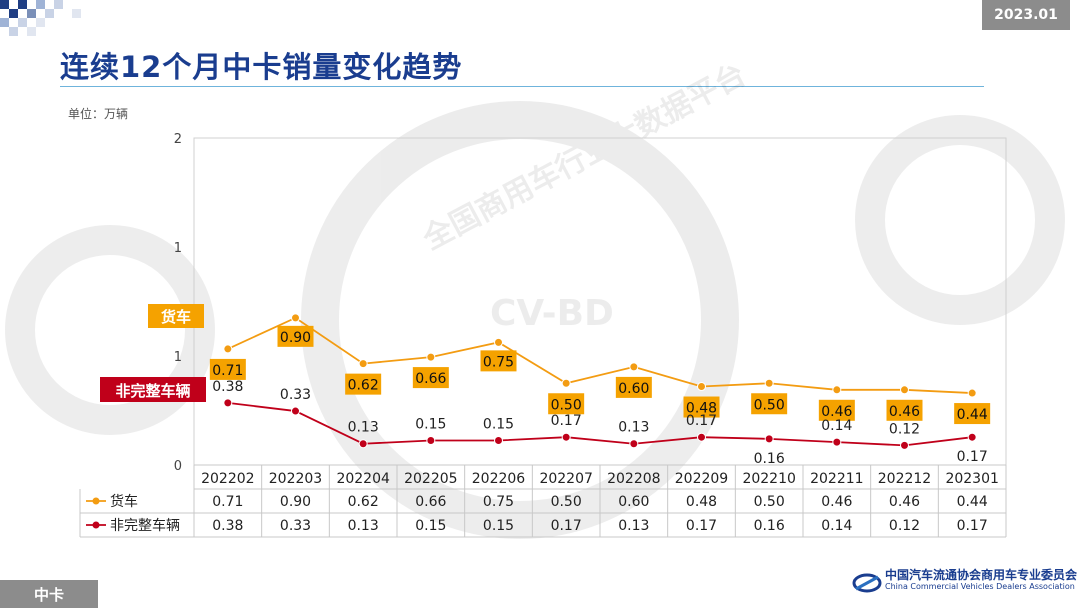 The height and width of the screenshot is (608, 1080). I want to click on section-tag: 中卡, so click(49, 594).